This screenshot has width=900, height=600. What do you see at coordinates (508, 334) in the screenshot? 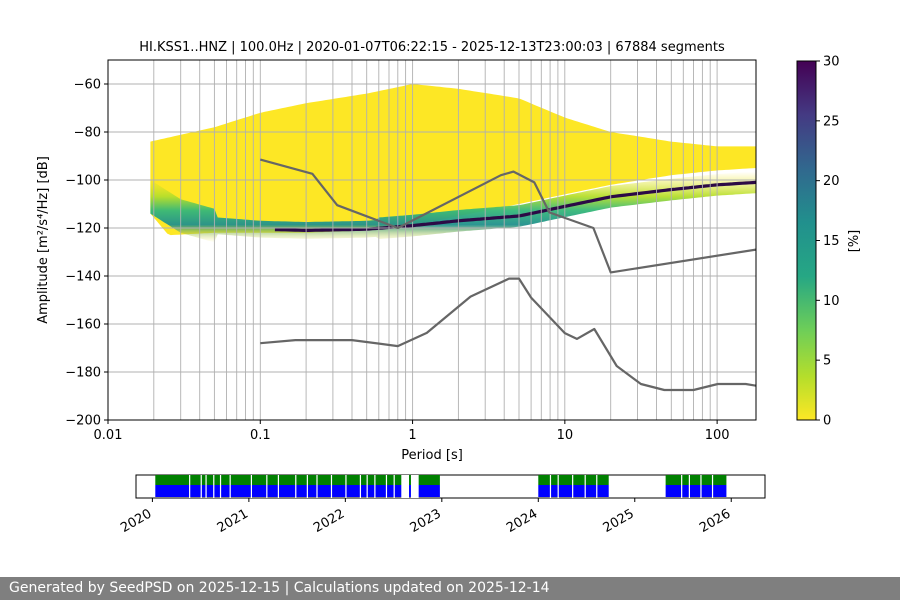
I see `series-line-nlnm` at bounding box center [508, 334].